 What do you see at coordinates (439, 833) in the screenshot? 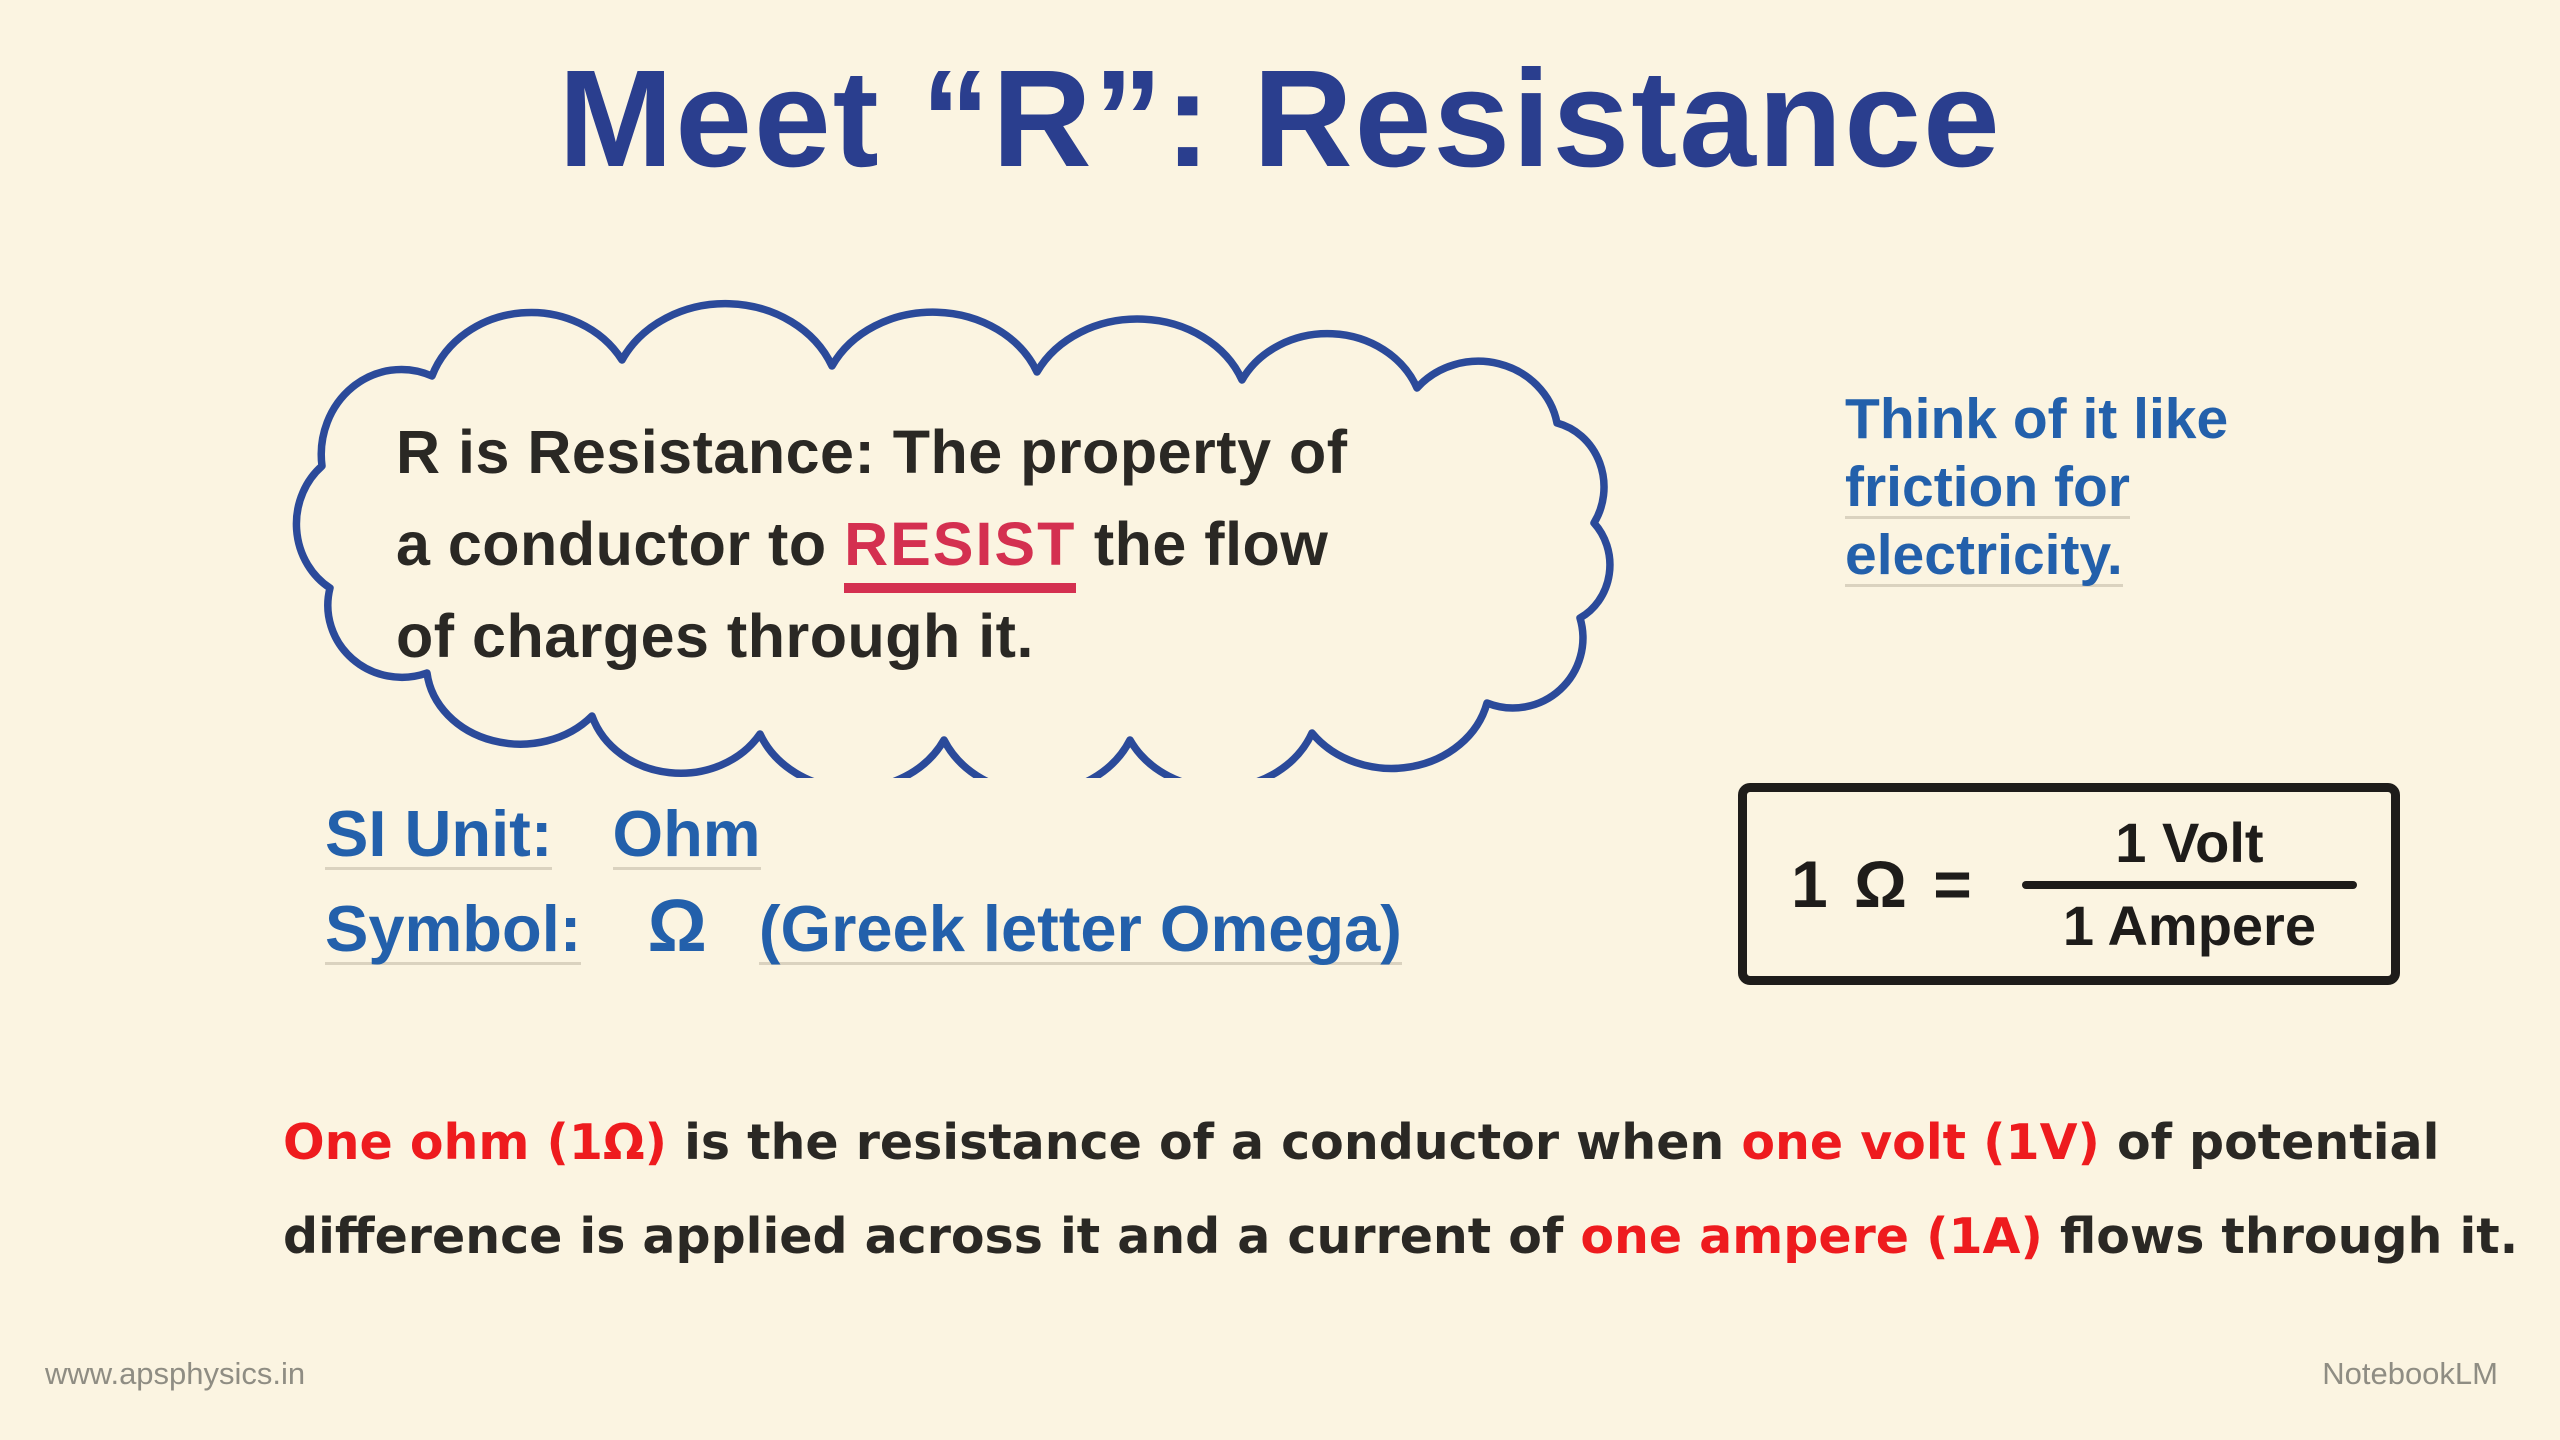
I see `si-unit-label: SI Unit:` at bounding box center [439, 833].